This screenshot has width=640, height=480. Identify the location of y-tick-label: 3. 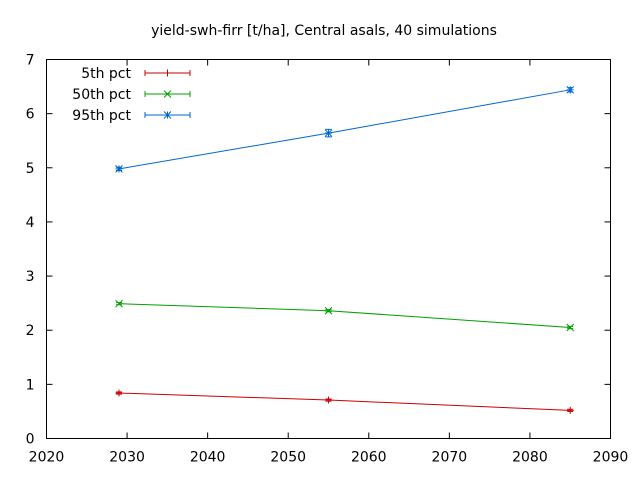
(30, 277).